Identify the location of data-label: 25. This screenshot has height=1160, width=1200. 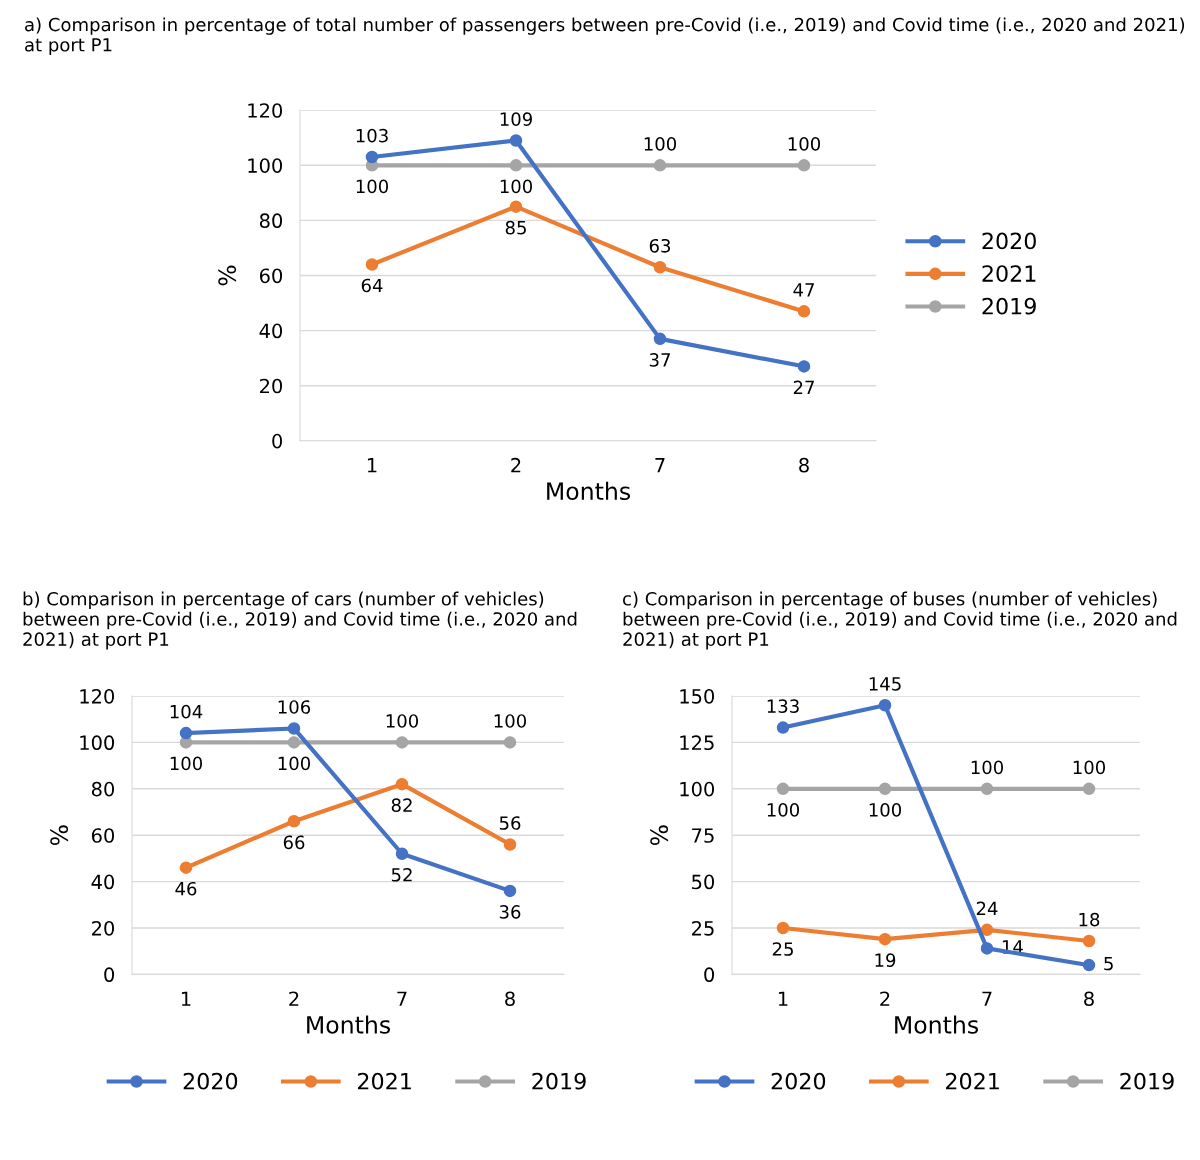
(782, 949).